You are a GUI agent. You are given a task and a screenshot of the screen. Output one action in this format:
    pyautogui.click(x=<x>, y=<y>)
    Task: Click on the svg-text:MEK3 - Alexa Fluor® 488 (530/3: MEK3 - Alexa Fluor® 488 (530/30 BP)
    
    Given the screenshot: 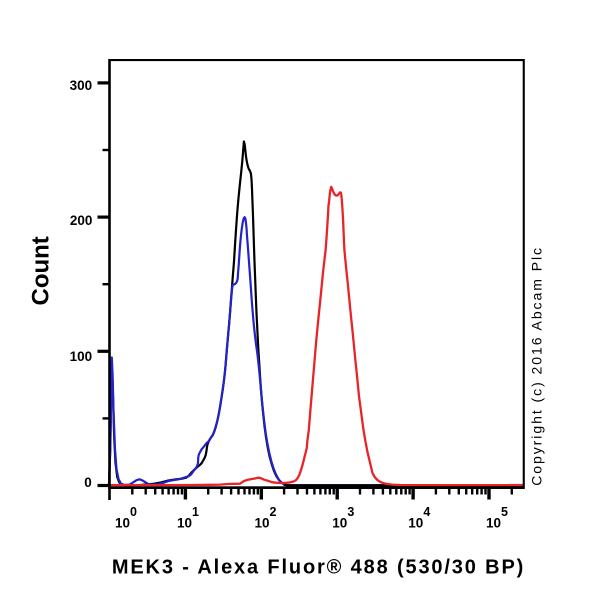 What is the action you would take?
    pyautogui.click(x=318, y=568)
    